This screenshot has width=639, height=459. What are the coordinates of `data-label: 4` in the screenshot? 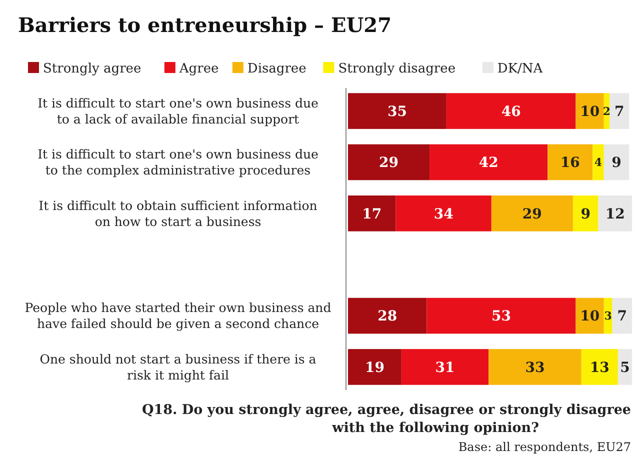 It's located at (598, 163).